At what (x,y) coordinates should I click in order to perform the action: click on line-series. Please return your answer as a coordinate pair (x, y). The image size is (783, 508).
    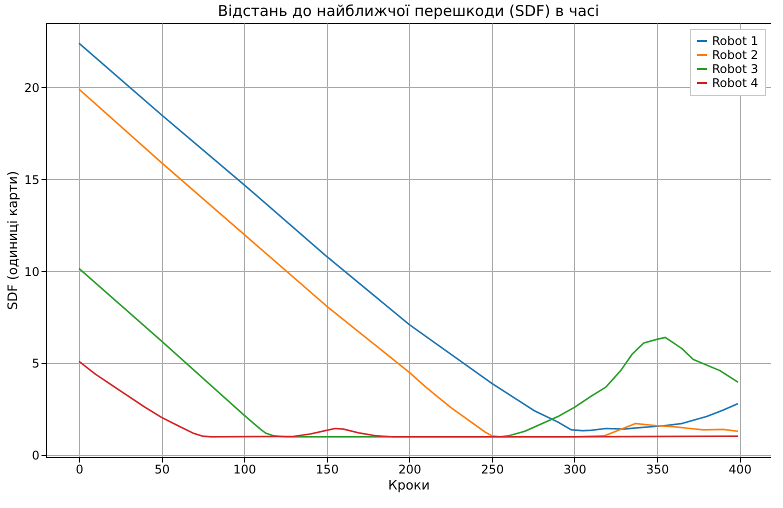
    Looking at the image, I should click on (408, 399).